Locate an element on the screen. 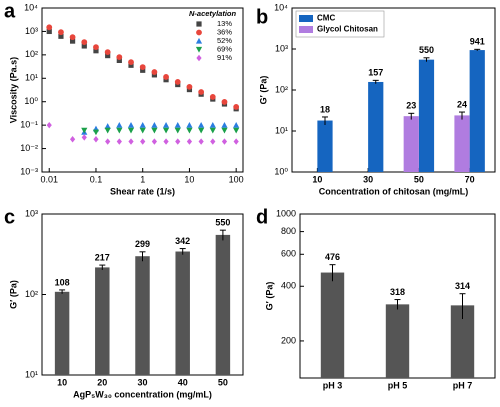 The height and width of the screenshot is (407, 500). x-tick-label: 100 is located at coordinates (236, 179).